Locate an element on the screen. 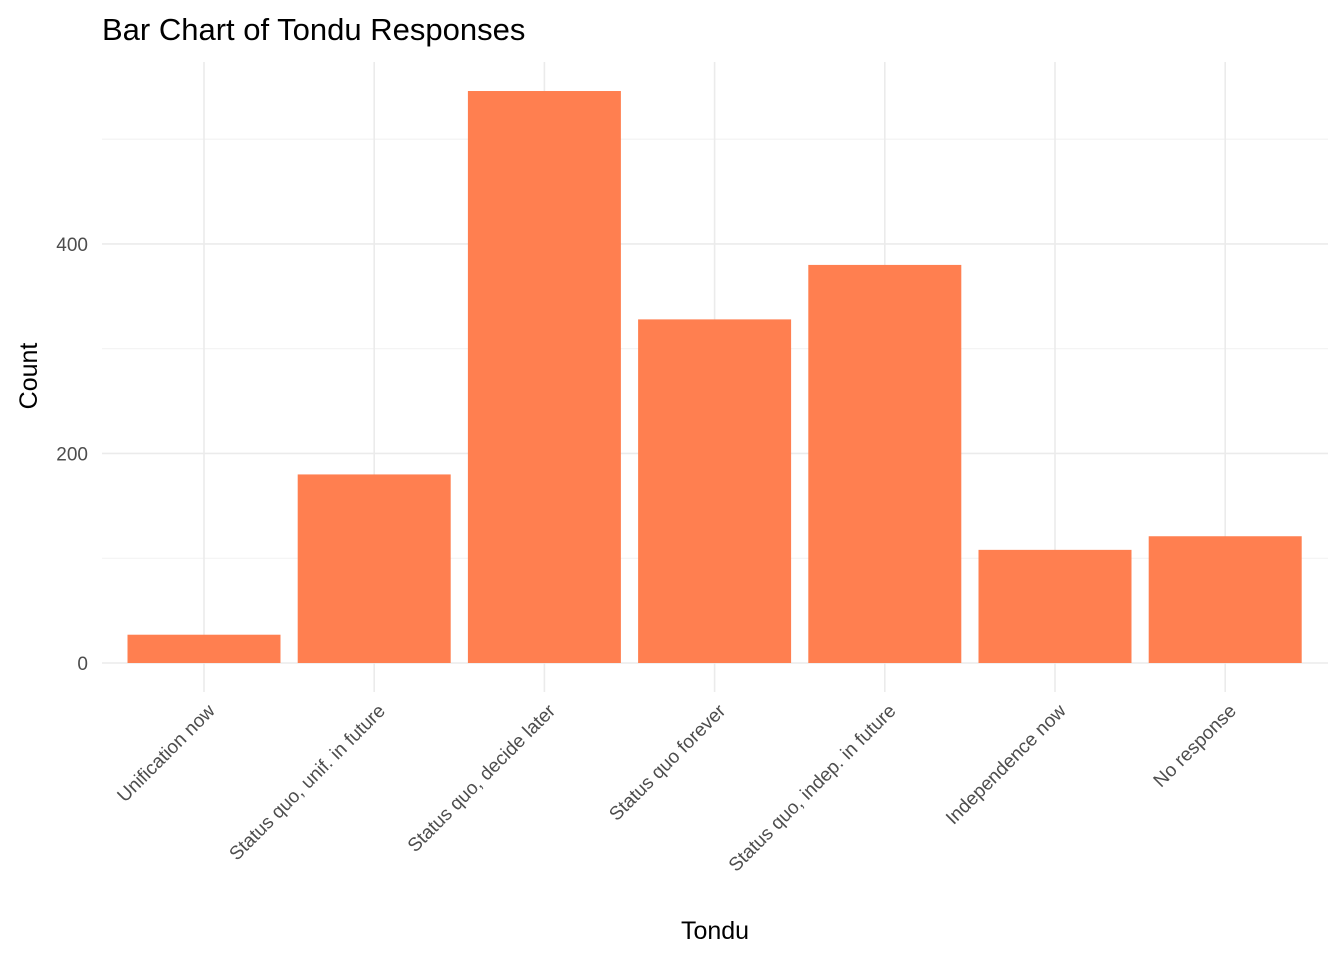  y-axis-ticks: 0 200 400 is located at coordinates (72, 455).